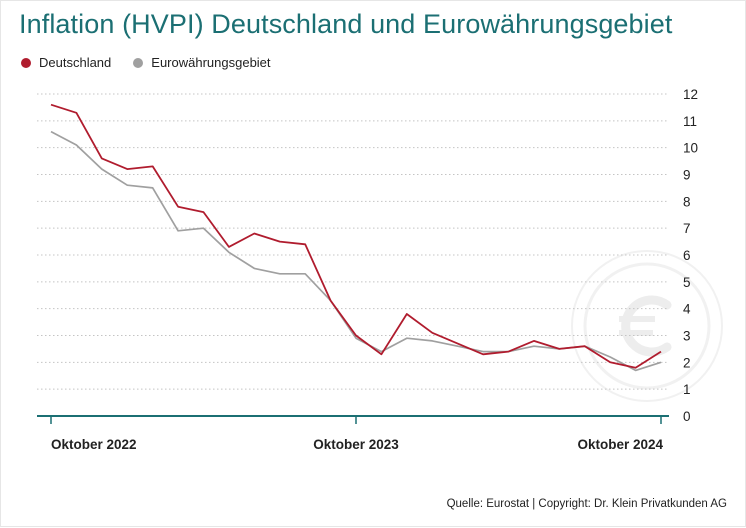  I want to click on x-tick-label: Oktober 2023, so click(356, 444).